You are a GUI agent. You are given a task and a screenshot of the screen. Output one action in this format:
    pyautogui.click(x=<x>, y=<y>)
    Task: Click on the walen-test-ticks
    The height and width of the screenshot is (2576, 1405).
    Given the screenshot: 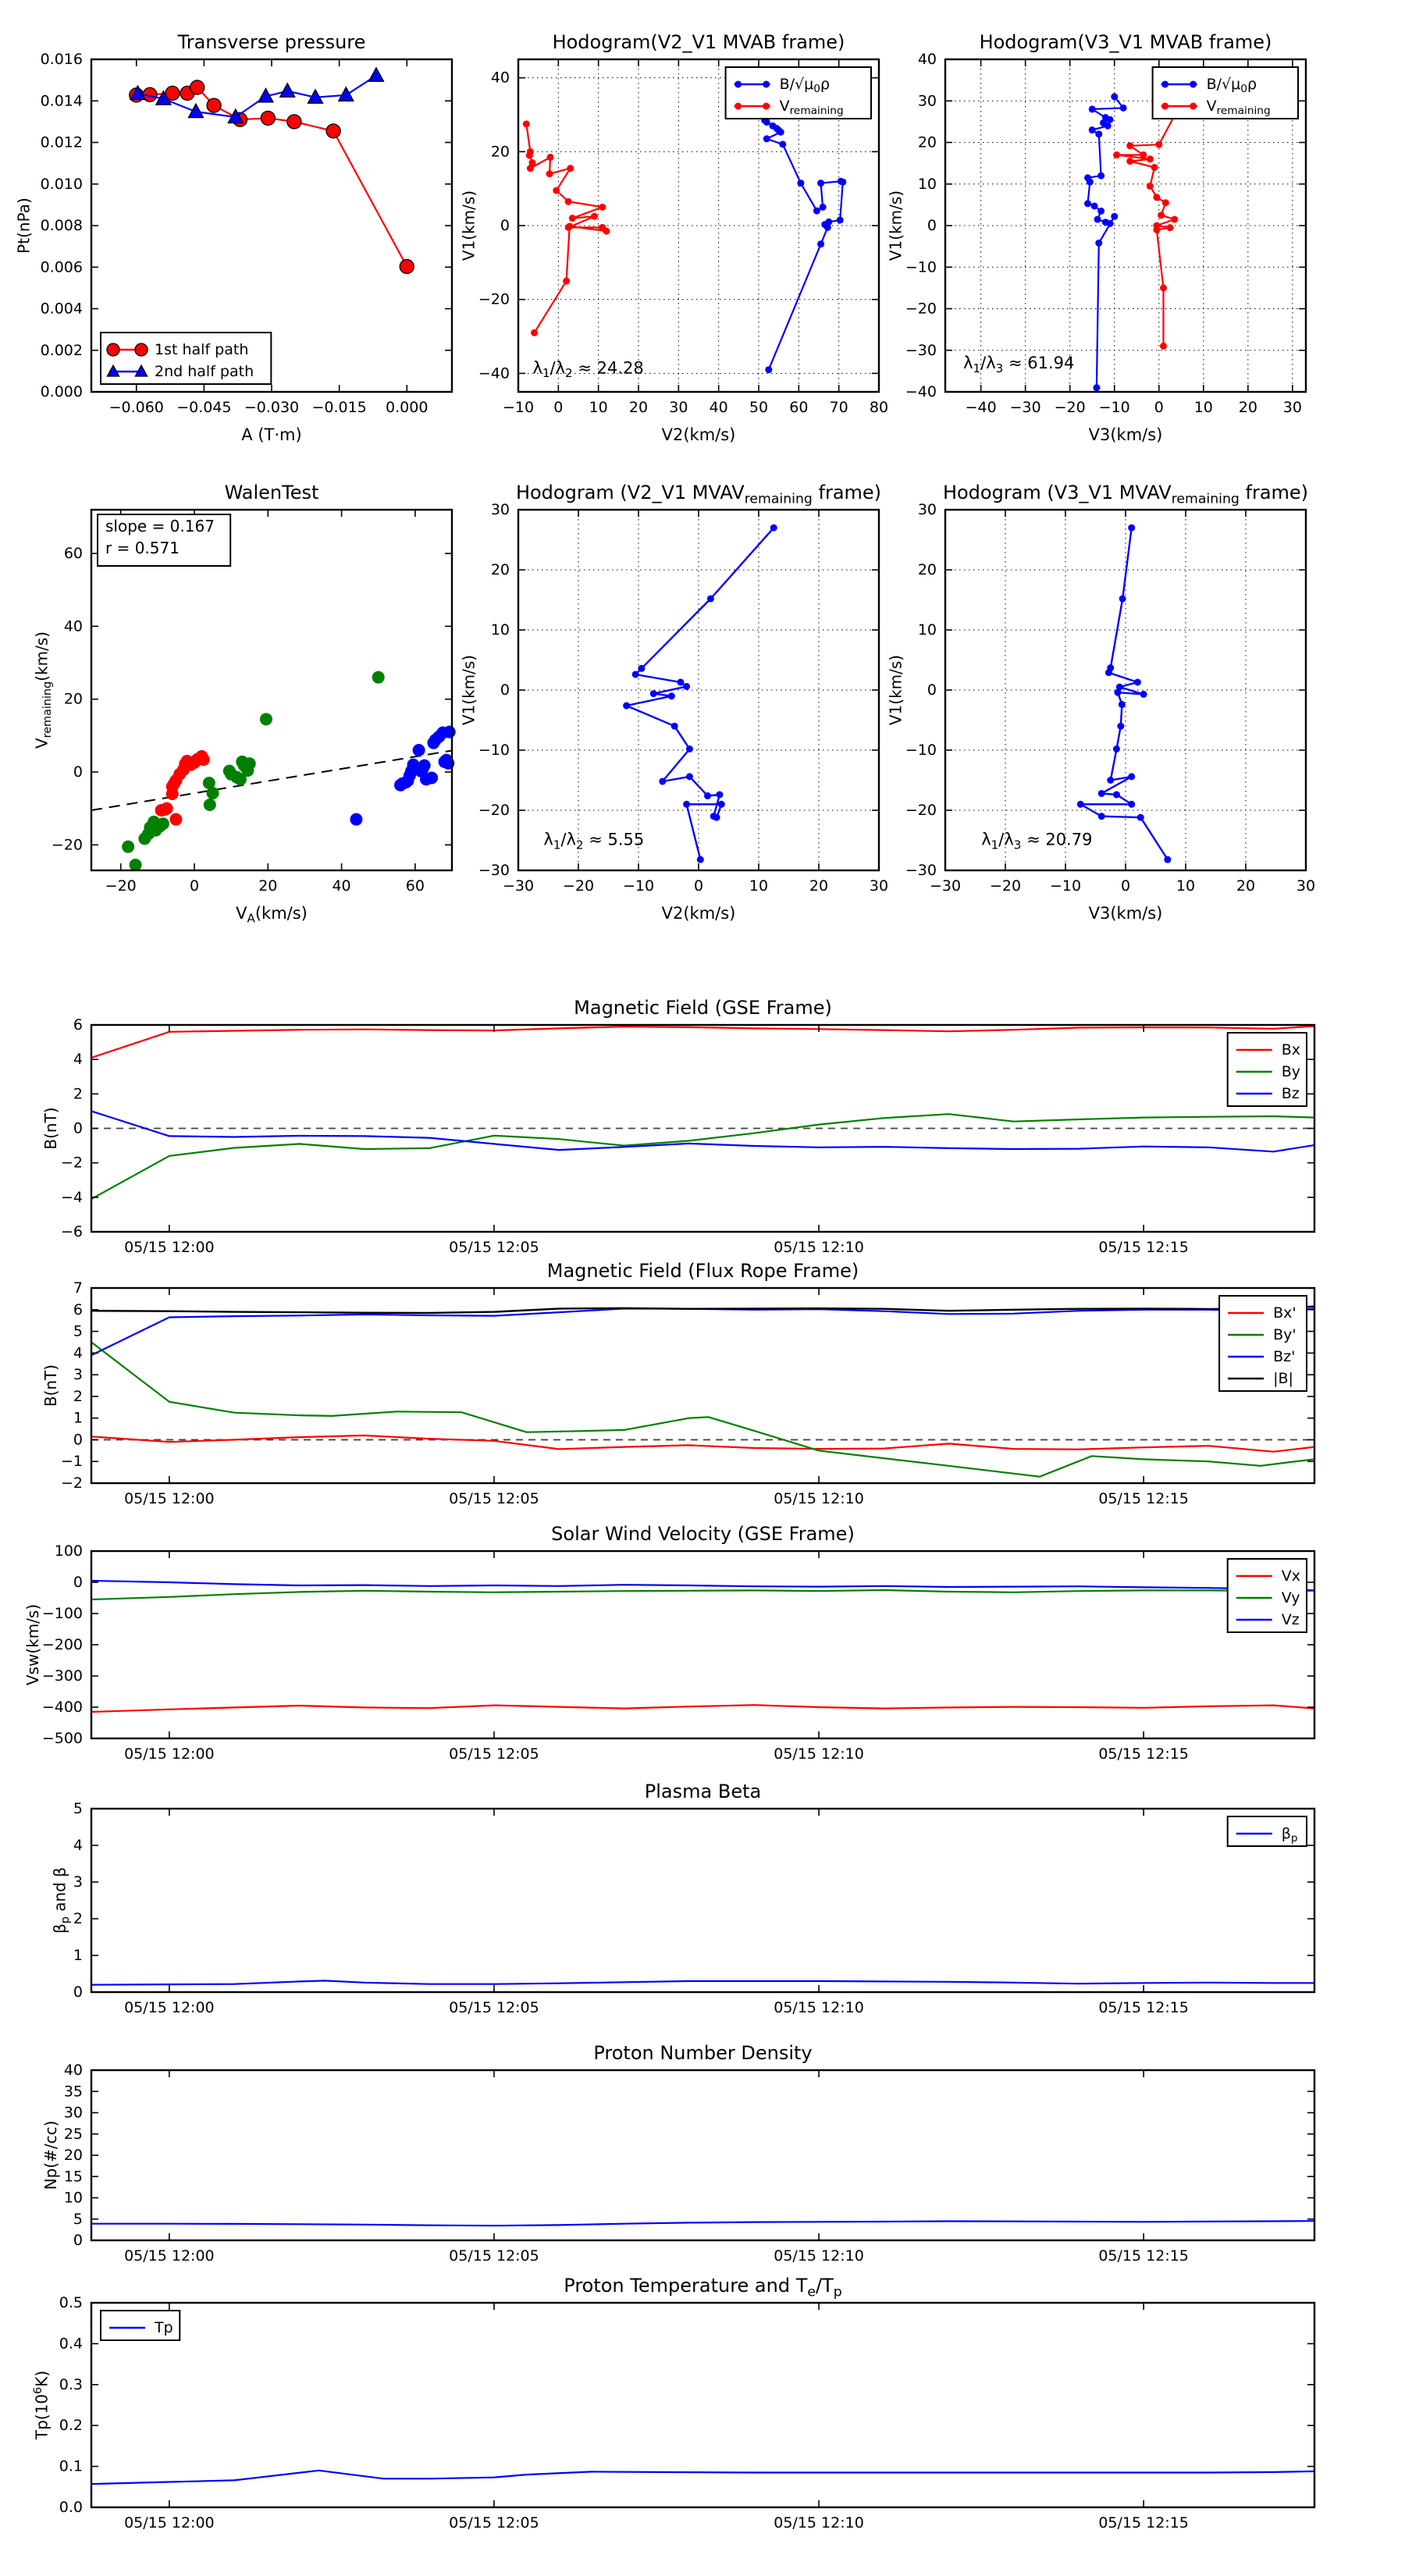 What is the action you would take?
    pyautogui.click(x=271, y=690)
    